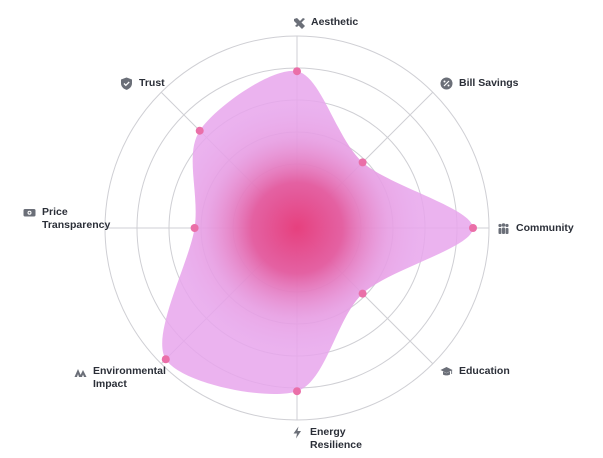  Describe the element at coordinates (126, 83) in the screenshot. I see `shield-icon` at that location.